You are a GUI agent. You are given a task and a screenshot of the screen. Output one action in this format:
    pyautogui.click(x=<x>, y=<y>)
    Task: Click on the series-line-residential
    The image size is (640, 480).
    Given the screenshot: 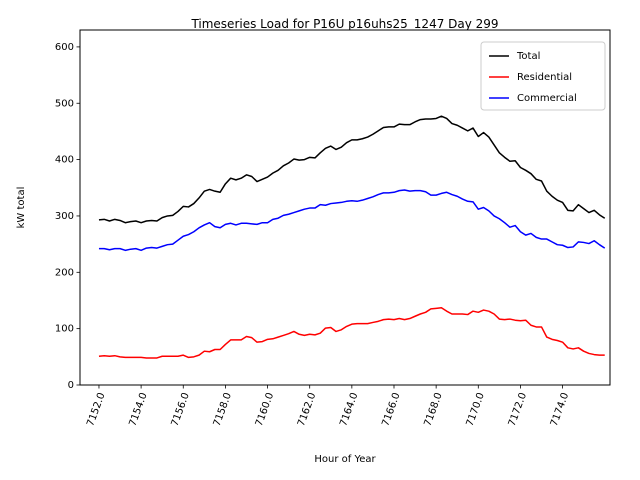 What is the action you would take?
    pyautogui.click(x=351, y=333)
    